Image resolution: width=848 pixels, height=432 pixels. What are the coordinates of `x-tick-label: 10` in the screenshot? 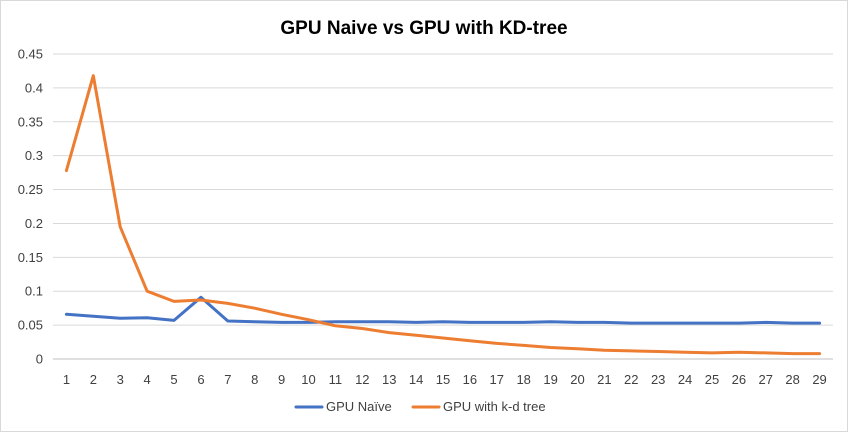 It's located at (308, 379).